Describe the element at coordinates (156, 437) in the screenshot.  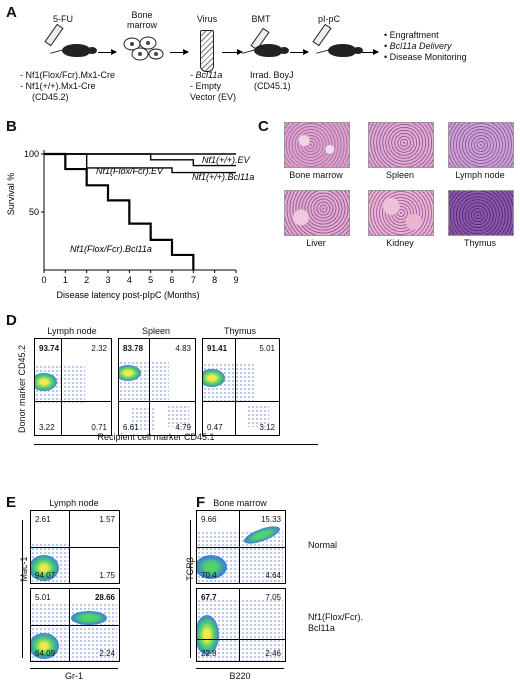
I see `panel-d-x-label: Recipient cell marker CD45.1` at that location.